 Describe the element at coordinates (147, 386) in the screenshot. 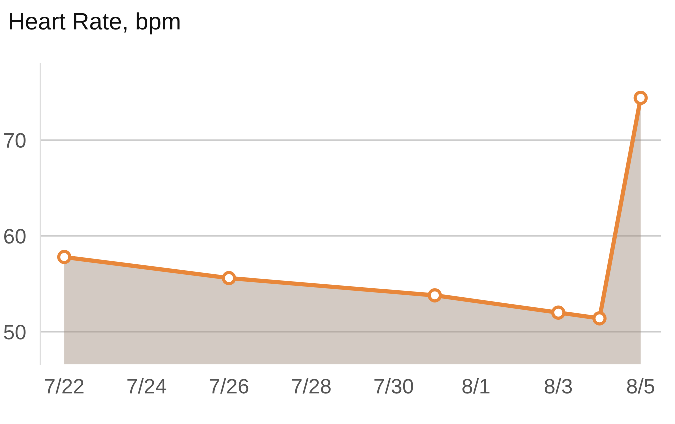

I see `x-tick-label: 7/24` at that location.